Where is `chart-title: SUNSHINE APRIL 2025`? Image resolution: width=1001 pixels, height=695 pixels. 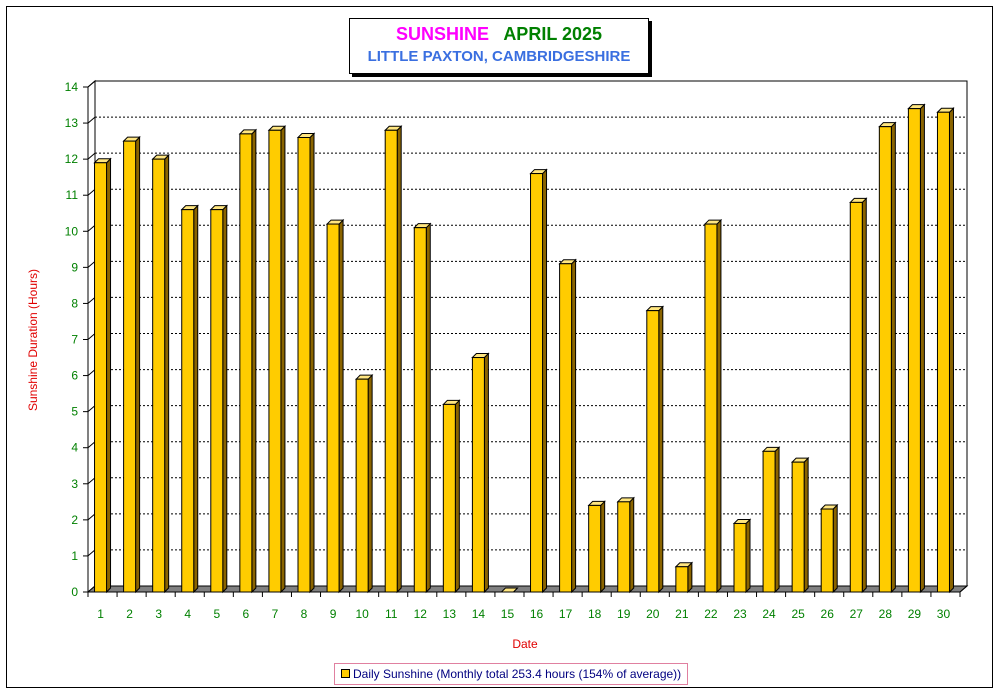 chart-title: SUNSHINE APRIL 2025 is located at coordinates (499, 34).